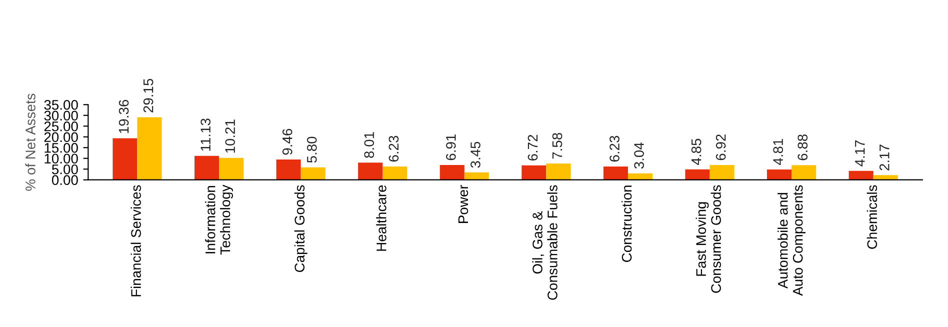  What do you see at coordinates (311, 149) in the screenshot?
I see `data-label: 5.80` at bounding box center [311, 149].